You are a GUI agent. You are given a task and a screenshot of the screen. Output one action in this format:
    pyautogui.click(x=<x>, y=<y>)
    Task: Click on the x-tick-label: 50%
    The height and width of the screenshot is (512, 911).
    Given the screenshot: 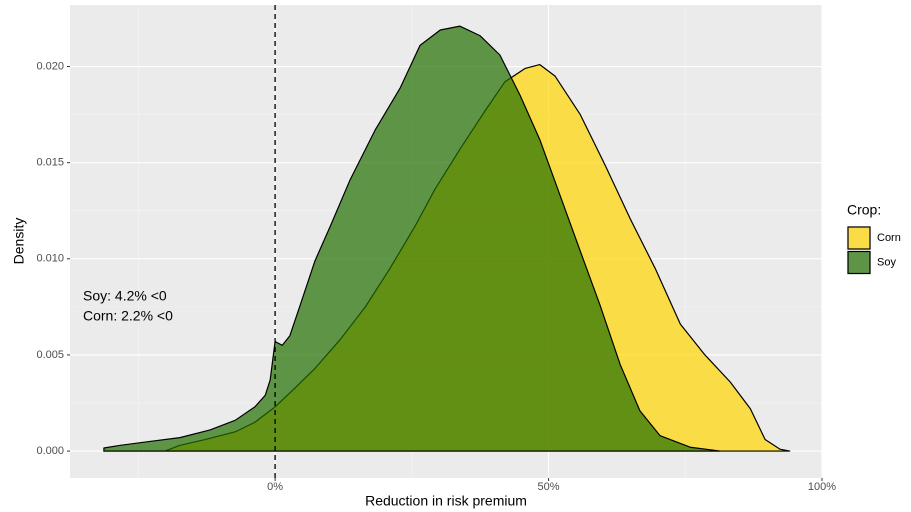 What is the action you would take?
    pyautogui.click(x=549, y=487)
    